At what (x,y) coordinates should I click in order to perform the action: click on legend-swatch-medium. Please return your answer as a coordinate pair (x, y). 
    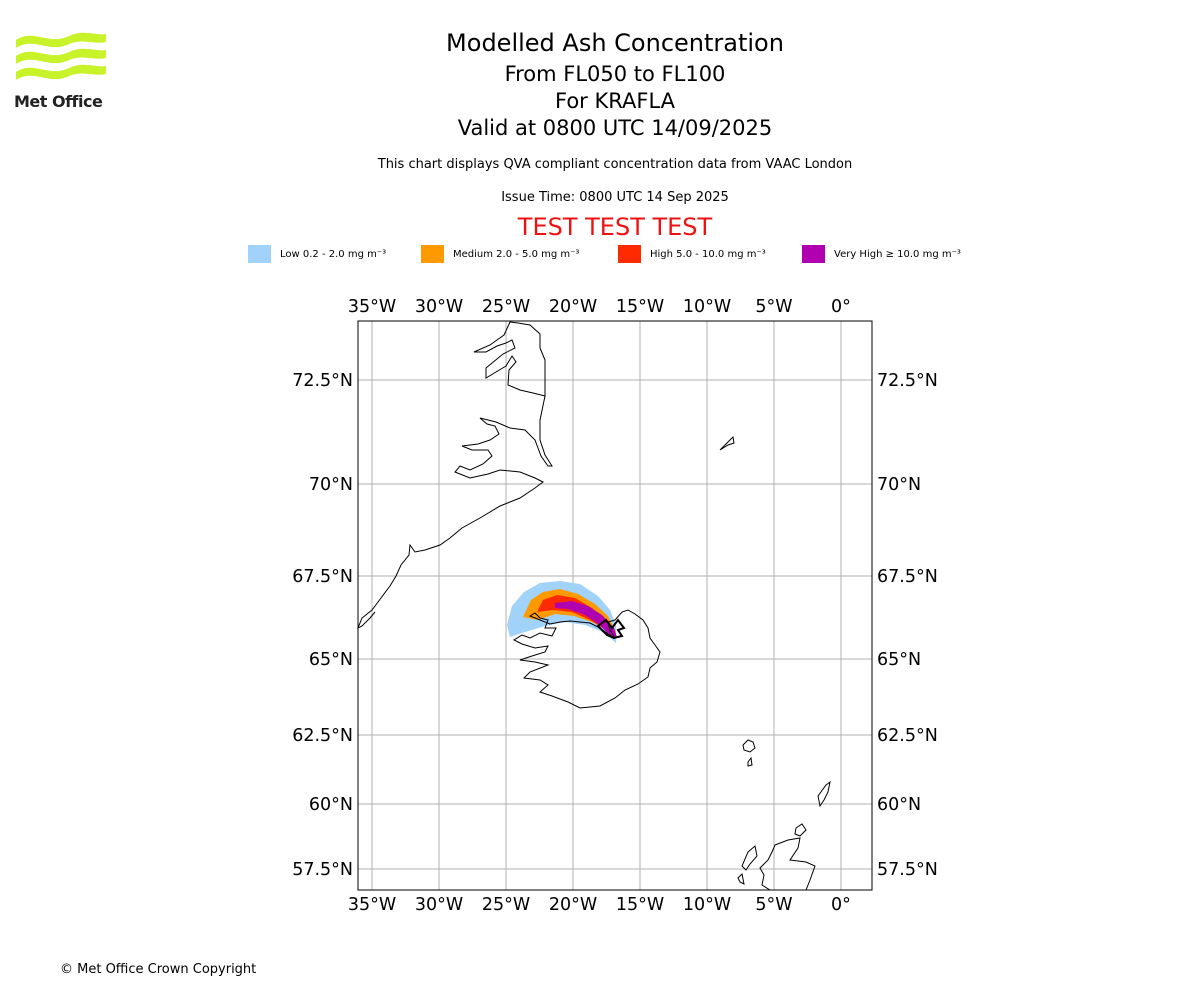
    Looking at the image, I should click on (432, 254).